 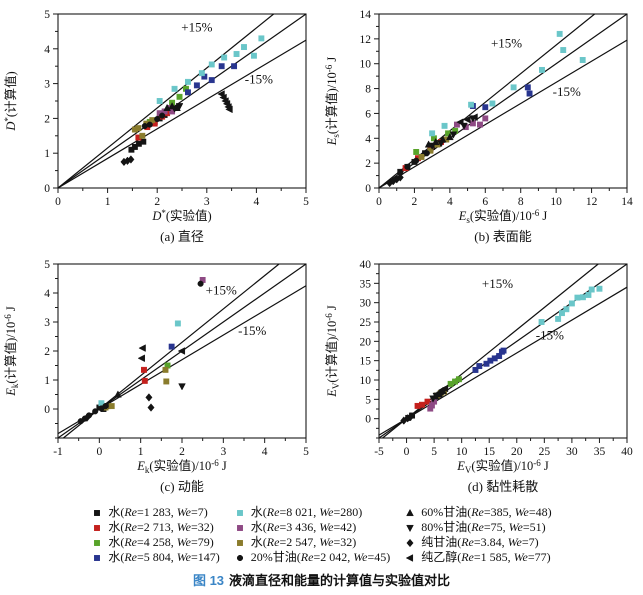 What do you see at coordinates (503, 486) in the screenshot?
I see `subplot-title: (d) 黏性耗散` at bounding box center [503, 486].